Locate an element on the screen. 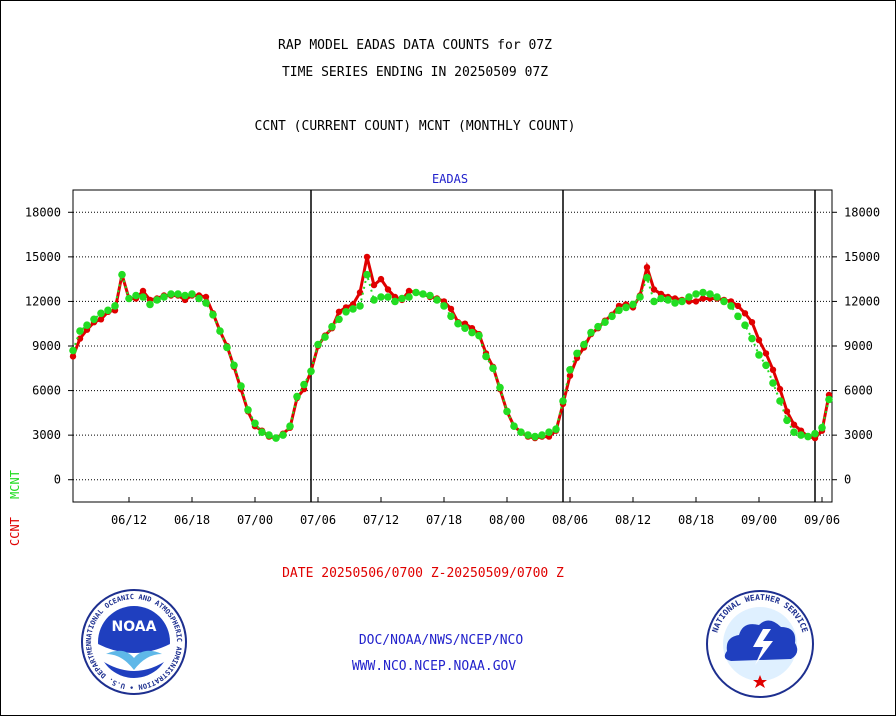 Image resolution: width=896 pixels, height=716 pixels. x-tick-label: 08/00 is located at coordinates (507, 520).